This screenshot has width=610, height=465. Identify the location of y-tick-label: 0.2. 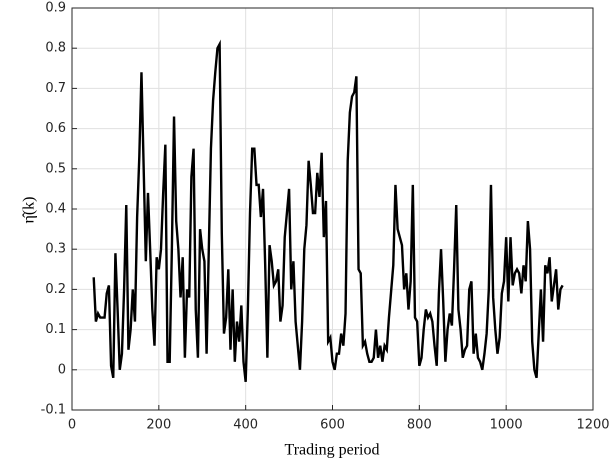
(55, 289).